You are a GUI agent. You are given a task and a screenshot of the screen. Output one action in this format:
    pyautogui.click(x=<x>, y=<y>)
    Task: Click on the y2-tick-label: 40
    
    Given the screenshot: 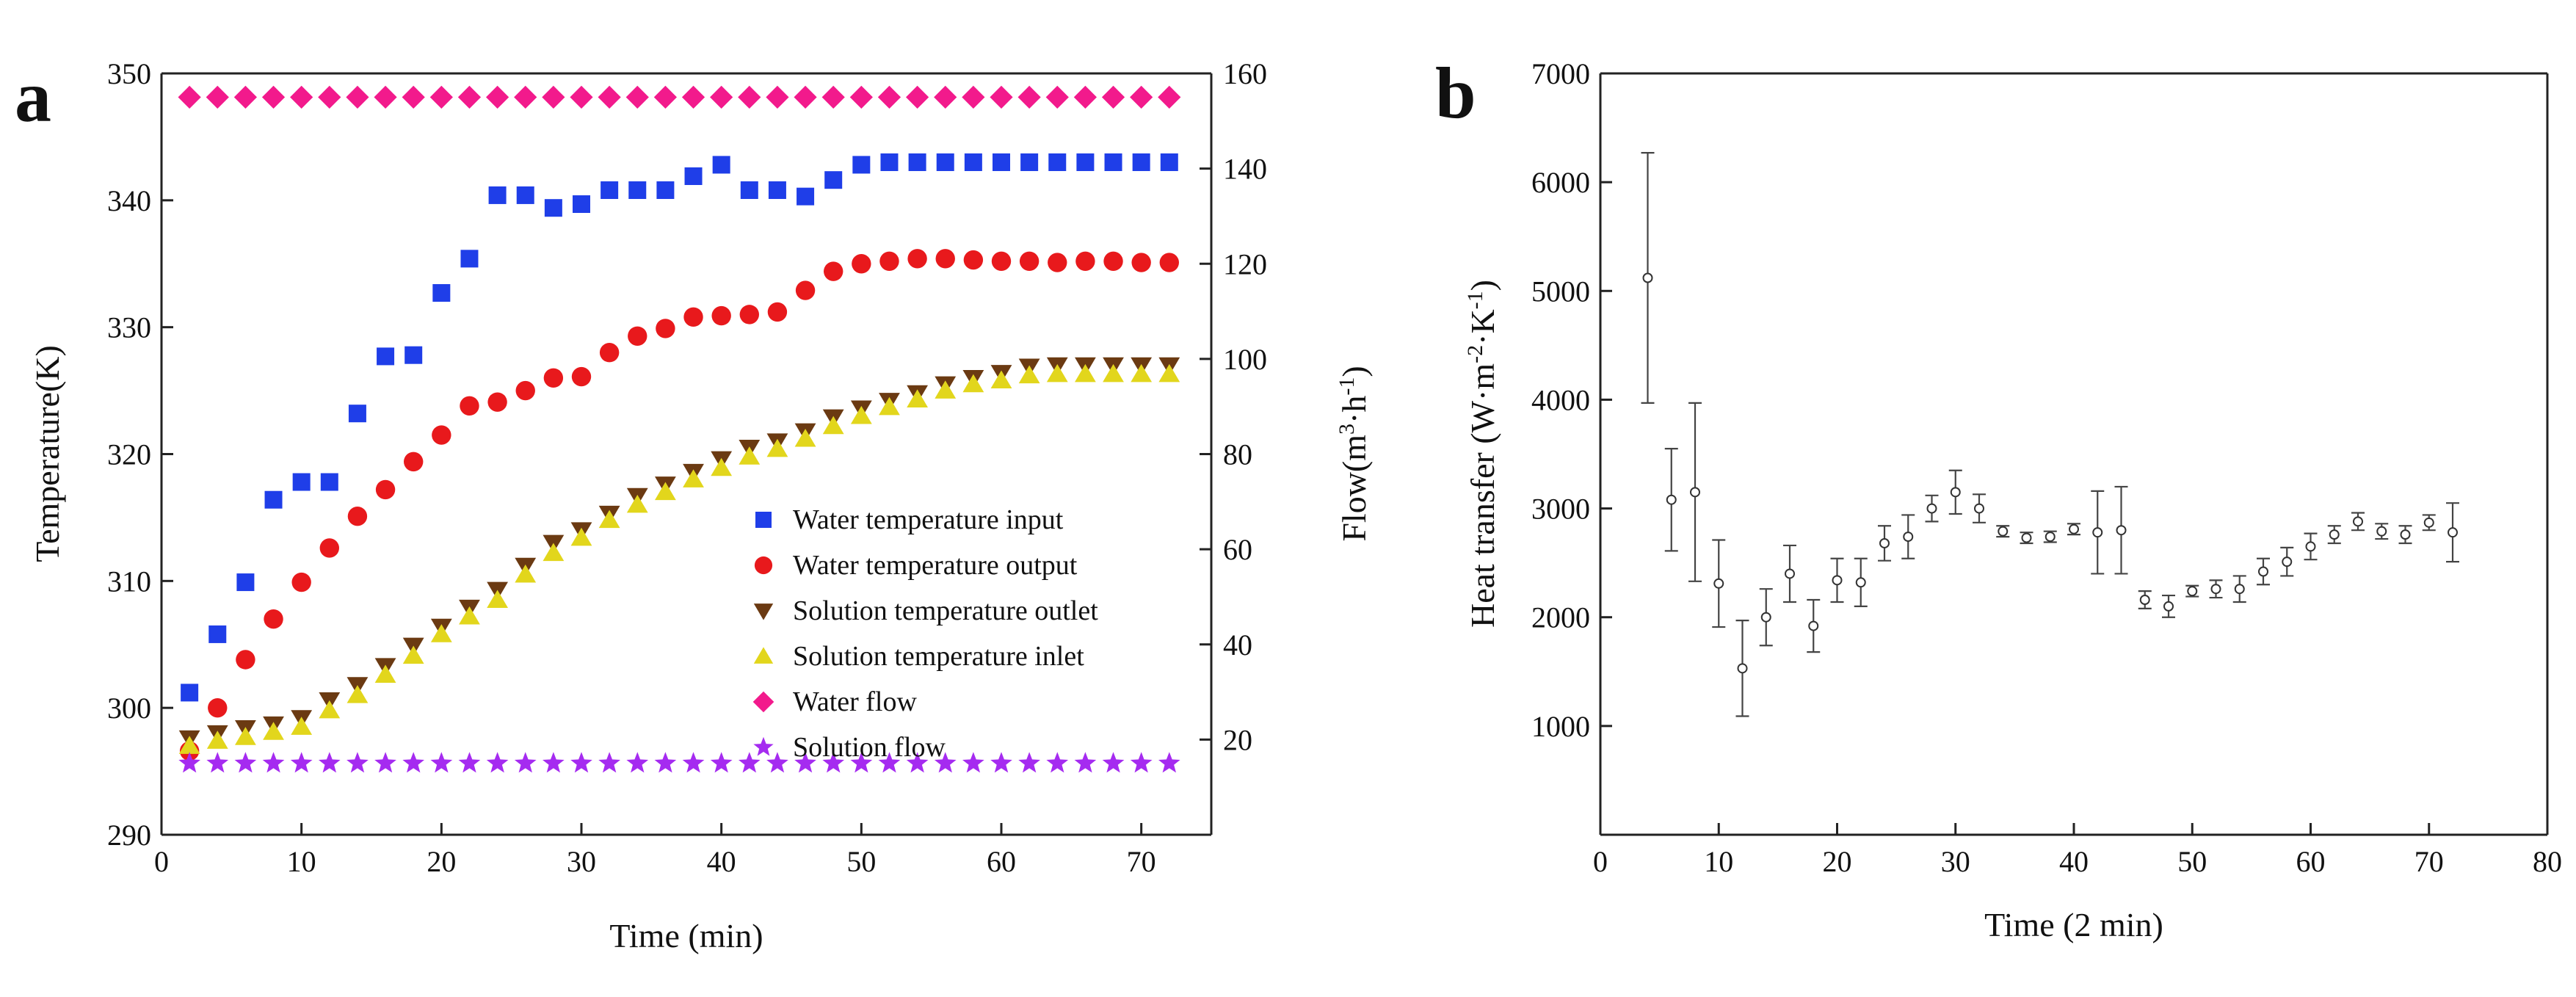 What is the action you would take?
    pyautogui.click(x=1238, y=644)
    